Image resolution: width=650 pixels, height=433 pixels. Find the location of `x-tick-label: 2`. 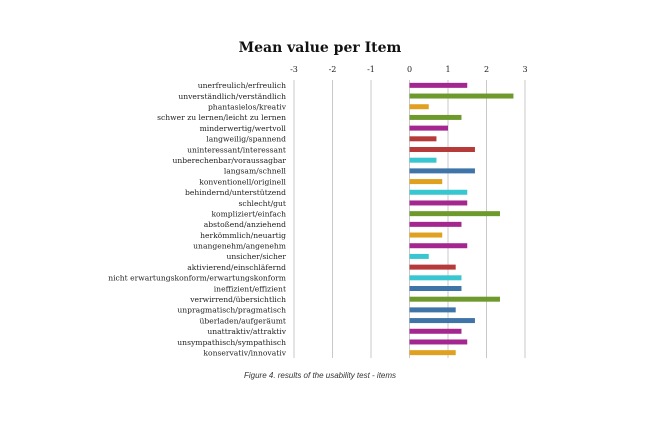

x-tick-label: 2 is located at coordinates (486, 69).